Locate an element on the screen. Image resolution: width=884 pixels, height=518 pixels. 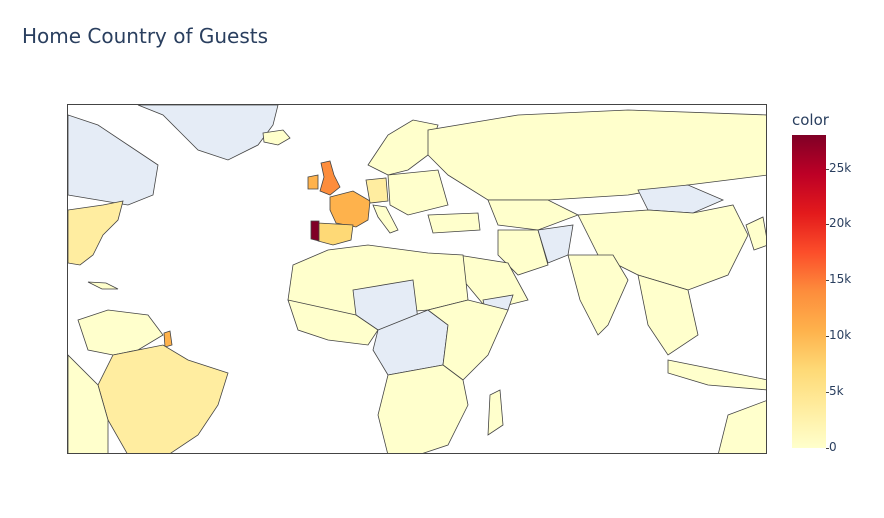
canada is located at coordinates (113, 160).